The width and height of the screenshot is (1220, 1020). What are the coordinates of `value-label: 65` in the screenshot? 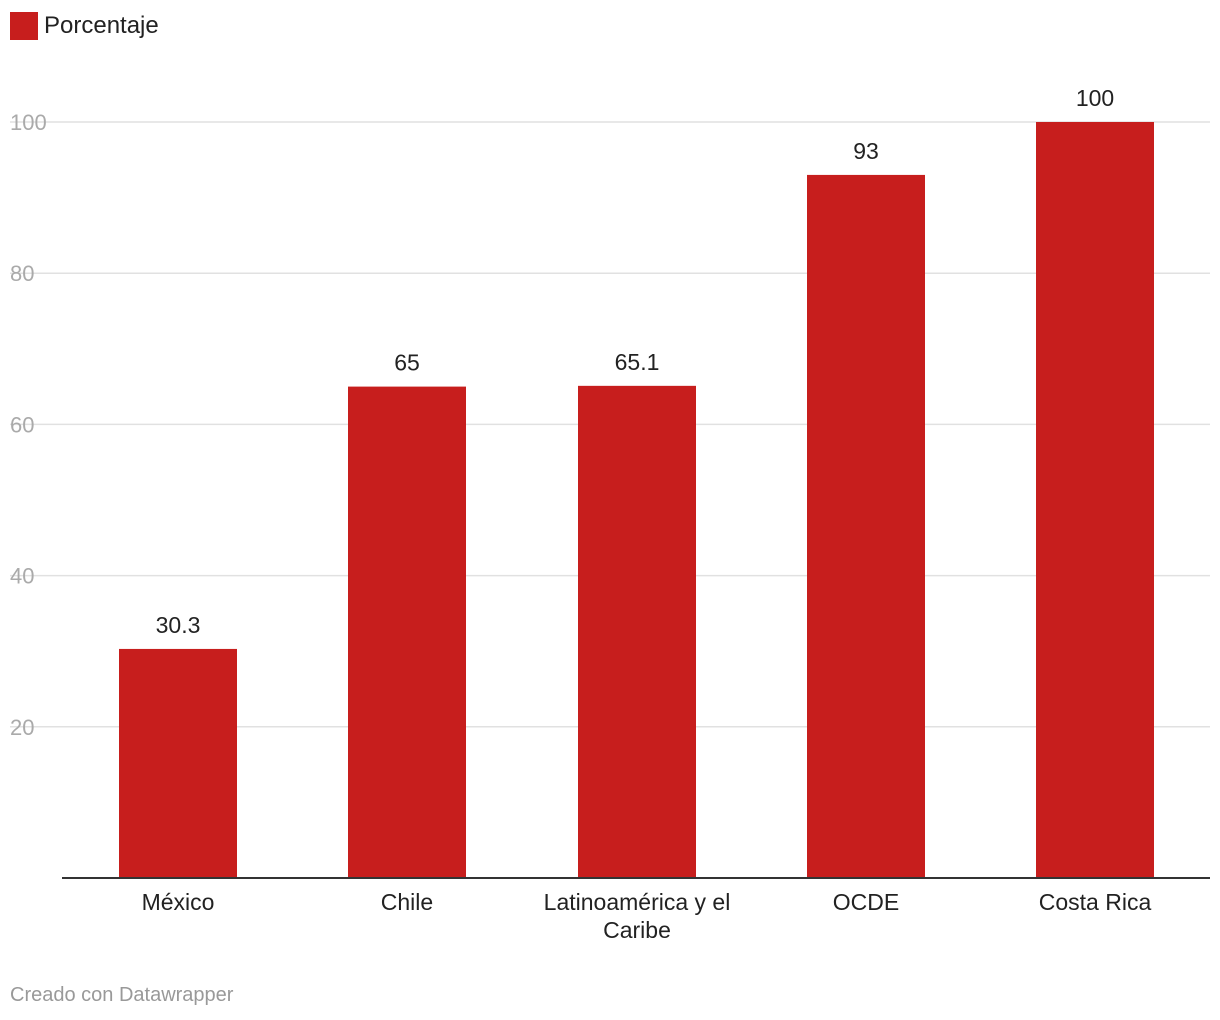 It's located at (407, 363).